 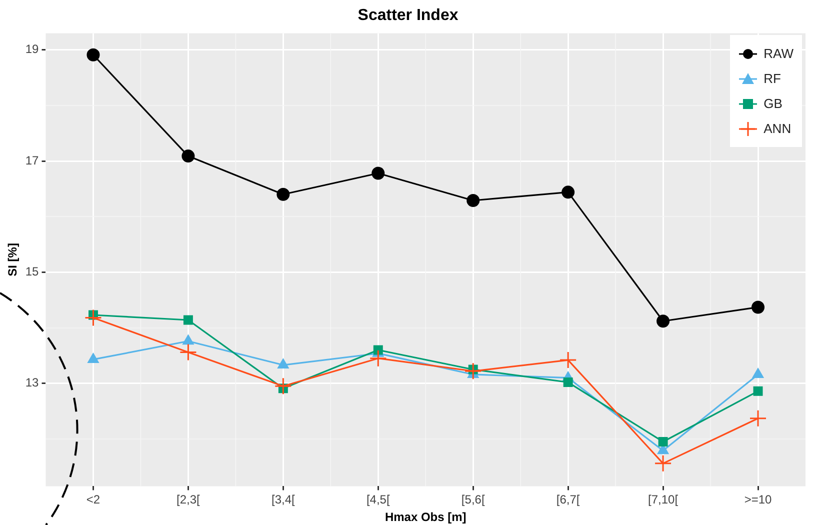 What do you see at coordinates (773, 104) in the screenshot?
I see `legend-label: GB` at bounding box center [773, 104].